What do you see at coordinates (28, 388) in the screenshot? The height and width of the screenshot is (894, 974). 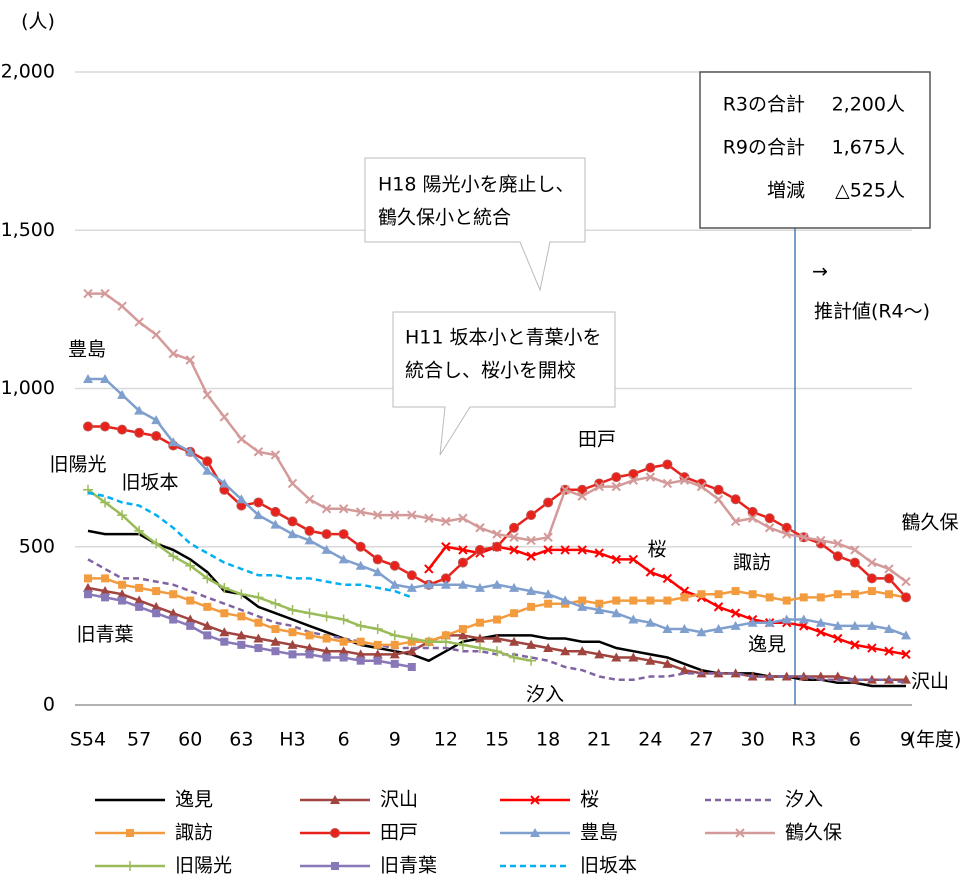 I see `y-tick-label: 1,000` at bounding box center [28, 388].